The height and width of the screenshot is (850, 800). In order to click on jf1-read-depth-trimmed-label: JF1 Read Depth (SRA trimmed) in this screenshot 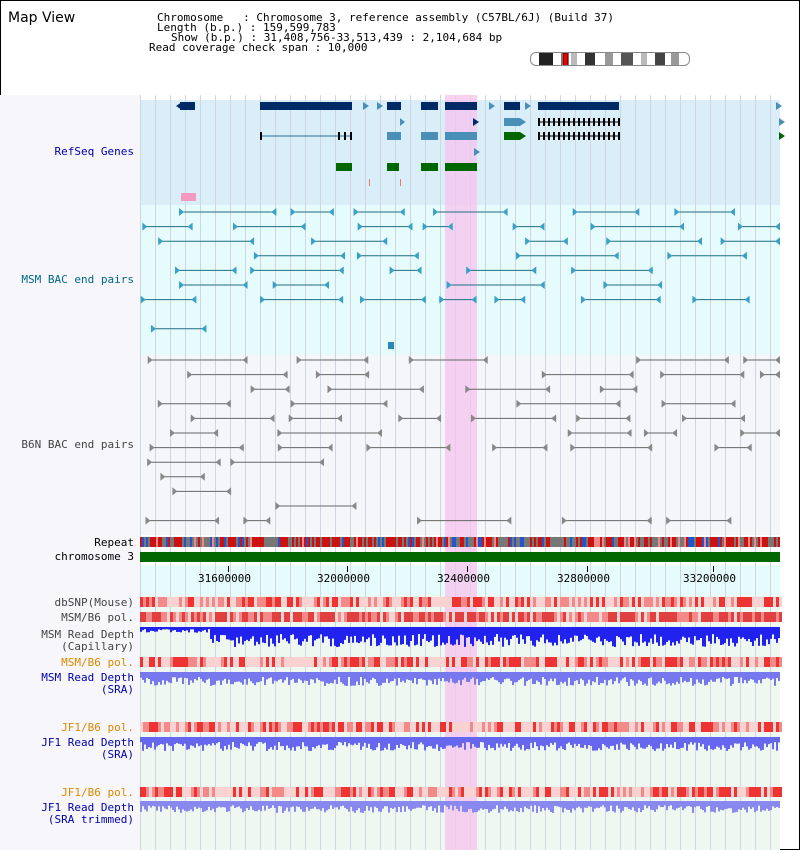, I will do `click(87, 813)`.